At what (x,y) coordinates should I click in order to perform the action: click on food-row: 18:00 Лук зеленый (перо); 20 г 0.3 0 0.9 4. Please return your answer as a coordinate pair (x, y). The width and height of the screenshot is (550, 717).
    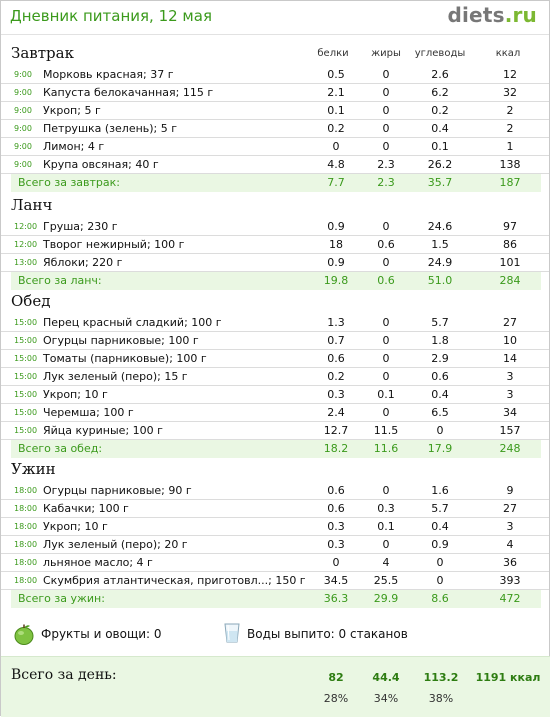
    Looking at the image, I should click on (275, 545).